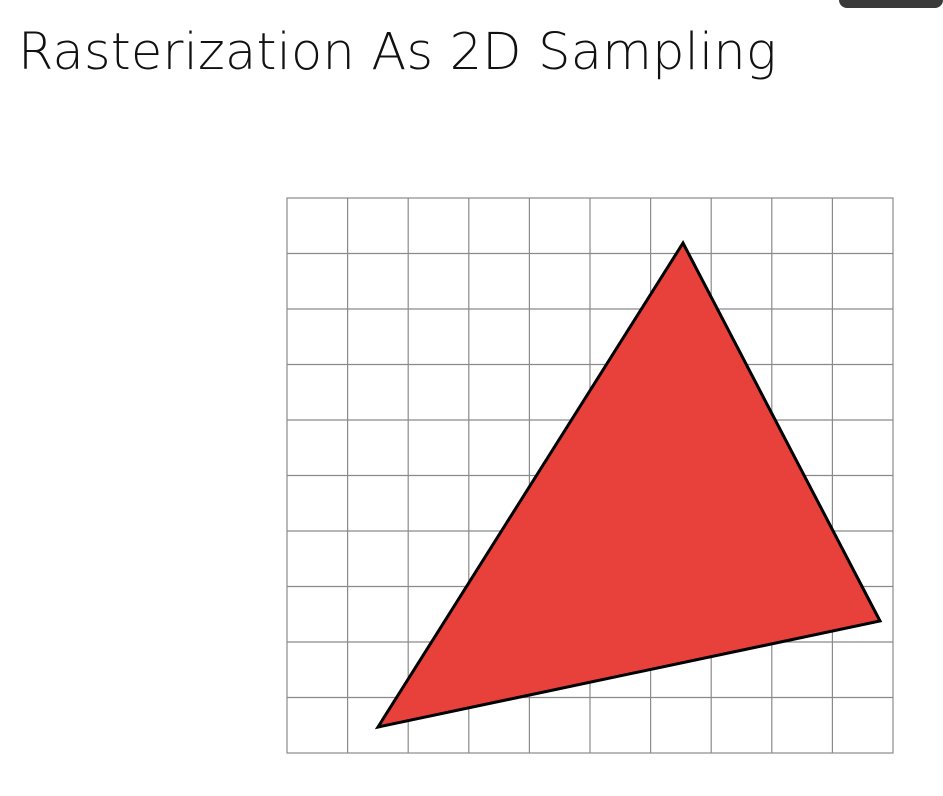 This screenshot has width=943, height=796. What do you see at coordinates (397, 52) in the screenshot?
I see `slide-title: Rasterization As 2D Sampling` at bounding box center [397, 52].